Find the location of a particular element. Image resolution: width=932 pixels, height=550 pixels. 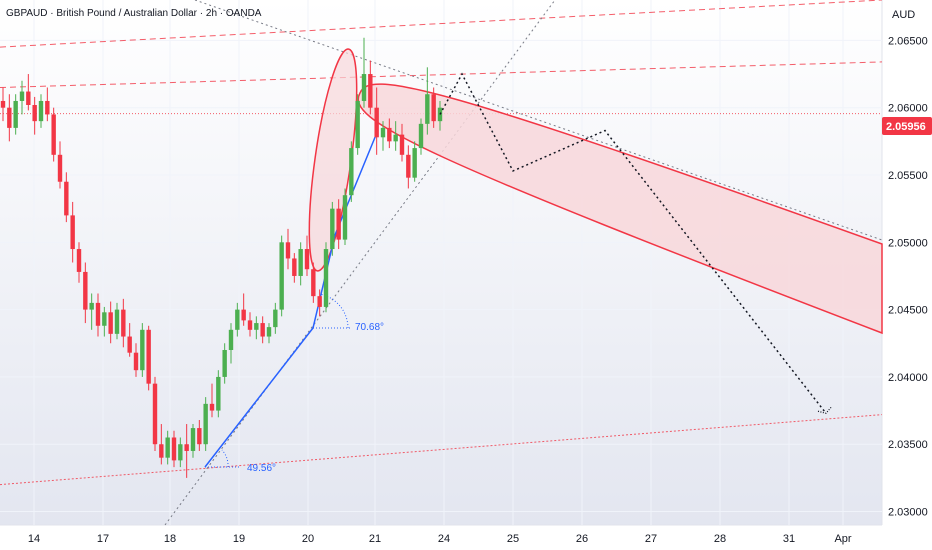

y-tick-label: 2.06500 is located at coordinates (908, 41).